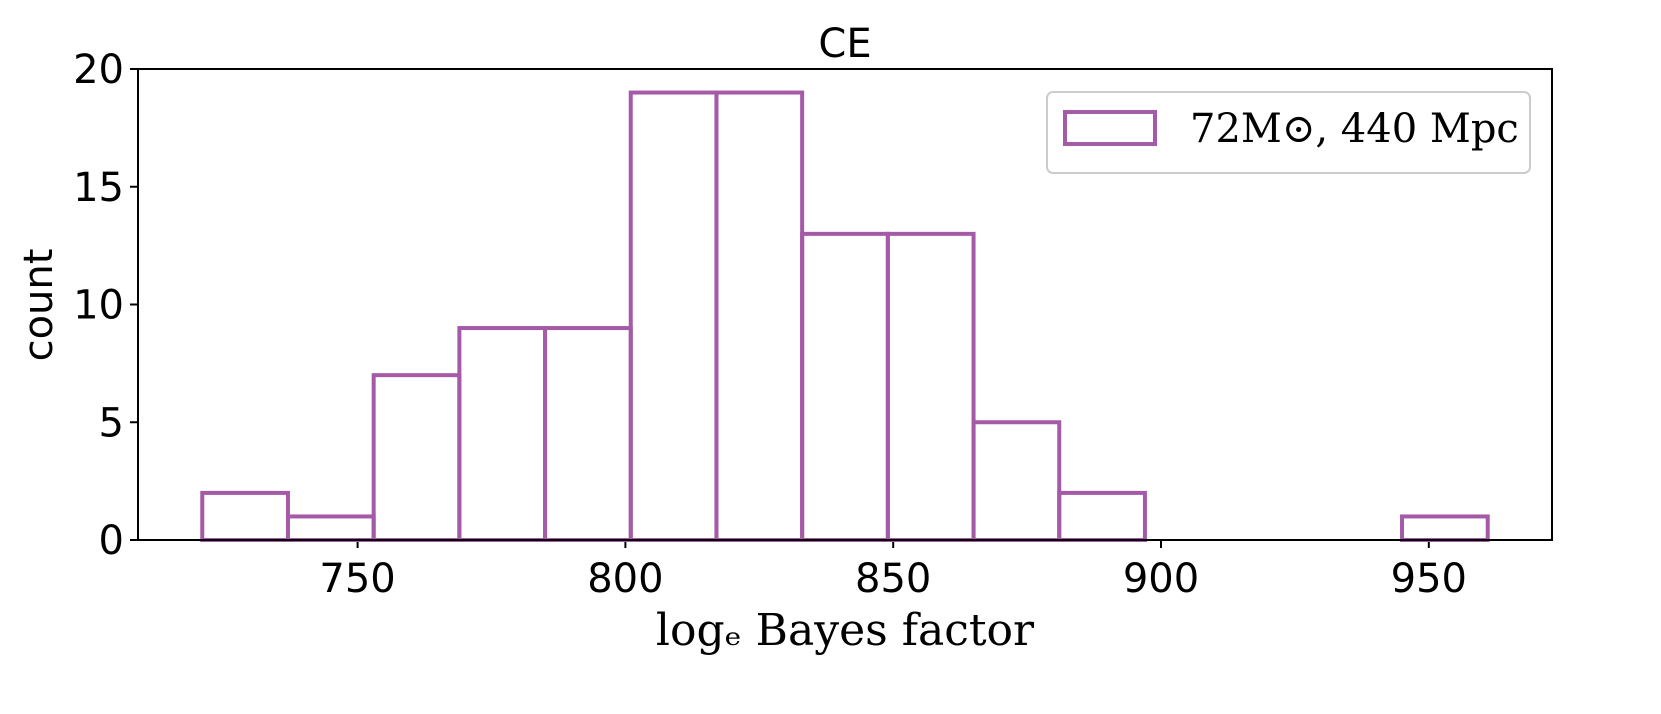 This screenshot has width=1661, height=714. I want to click on legend: 72M⊙, 440 Mpc, so click(1288, 132).